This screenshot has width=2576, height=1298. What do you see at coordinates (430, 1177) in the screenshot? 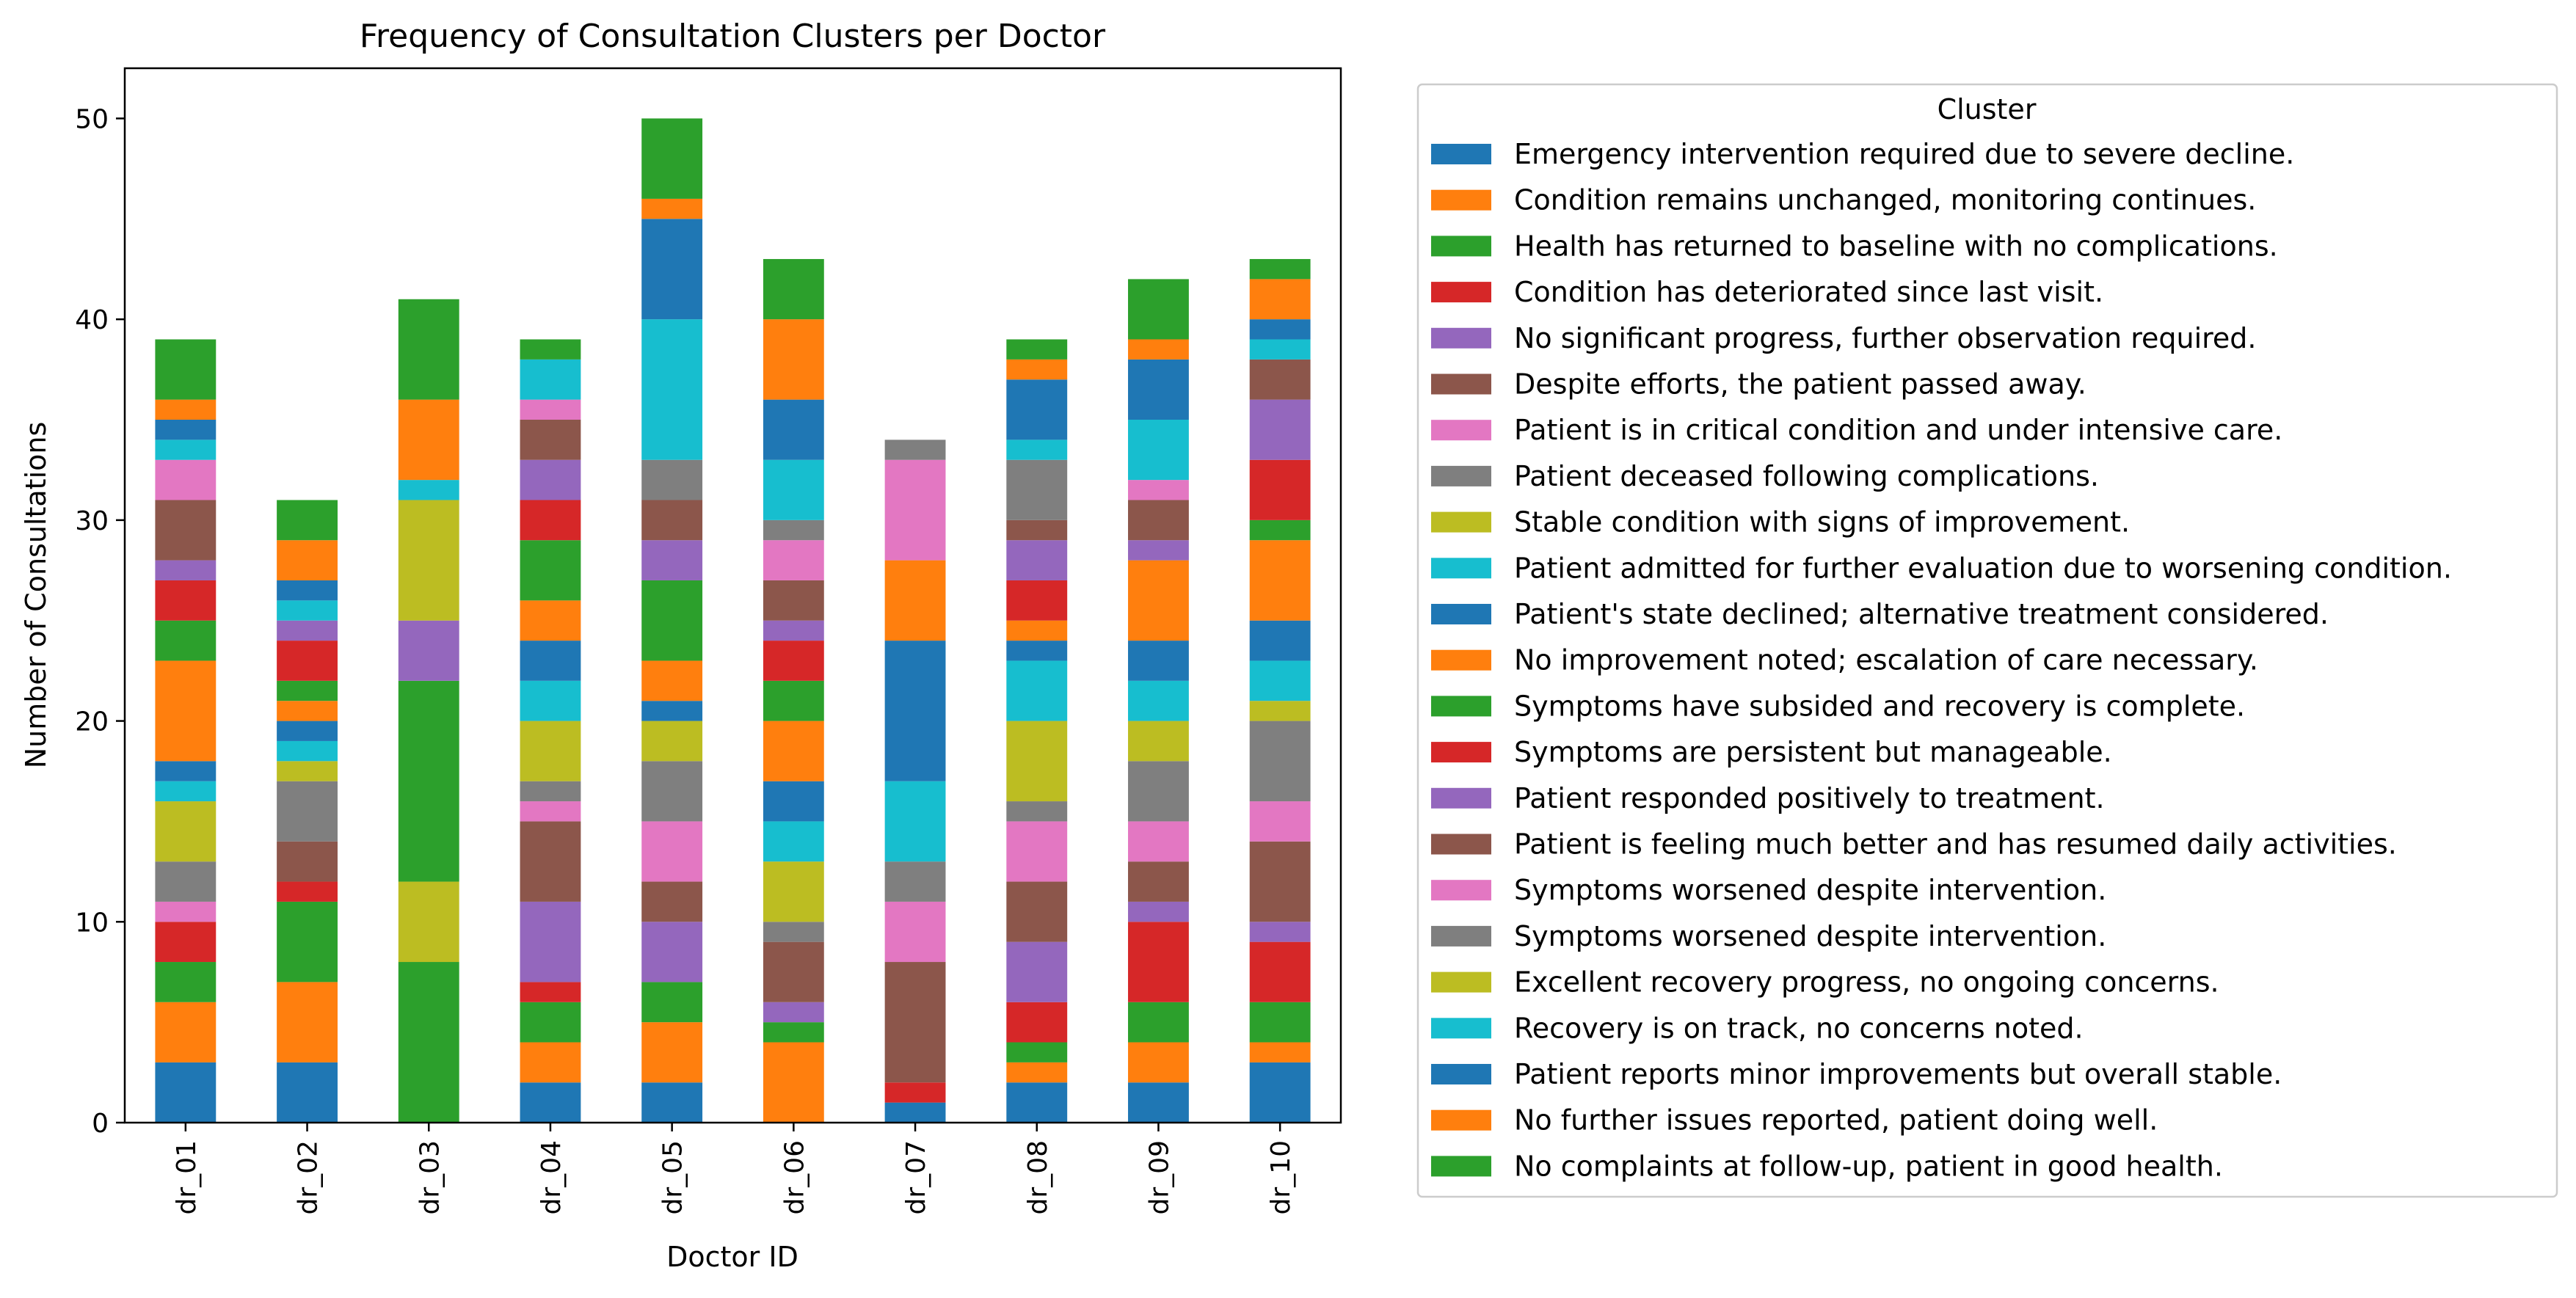
I see `x-tick-label: dr_03` at bounding box center [430, 1177].